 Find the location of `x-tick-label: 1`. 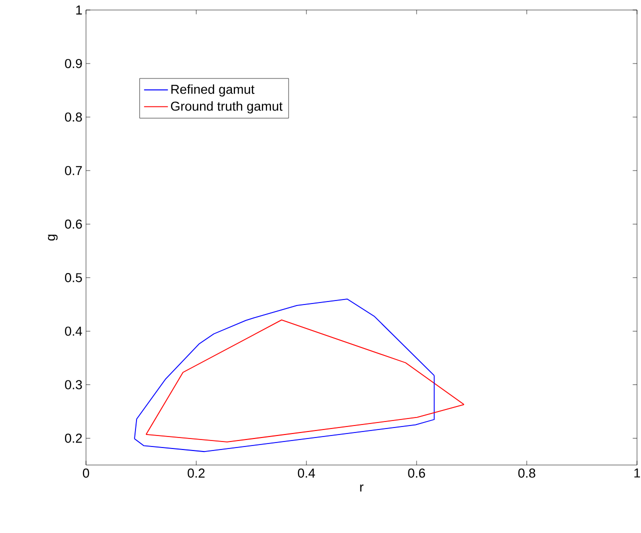

x-tick-label: 1 is located at coordinates (637, 473).